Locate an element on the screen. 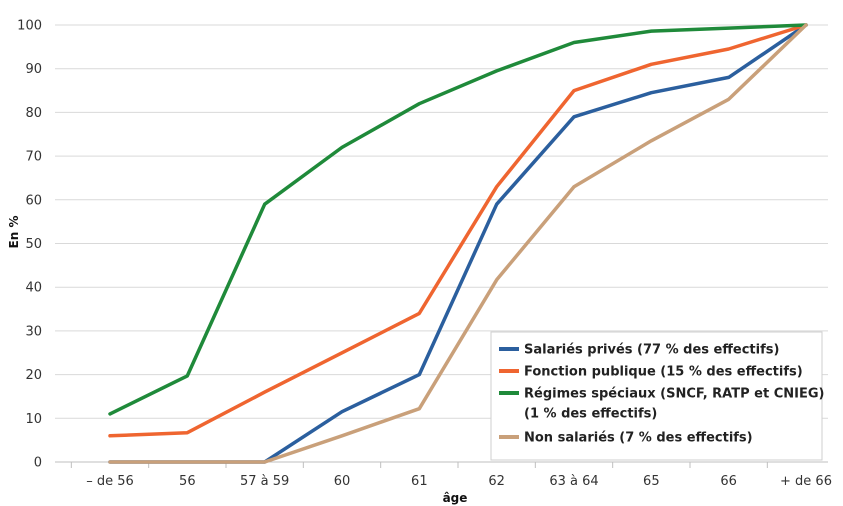 The width and height of the screenshot is (843, 506). x-tick-label: 61 is located at coordinates (419, 481).